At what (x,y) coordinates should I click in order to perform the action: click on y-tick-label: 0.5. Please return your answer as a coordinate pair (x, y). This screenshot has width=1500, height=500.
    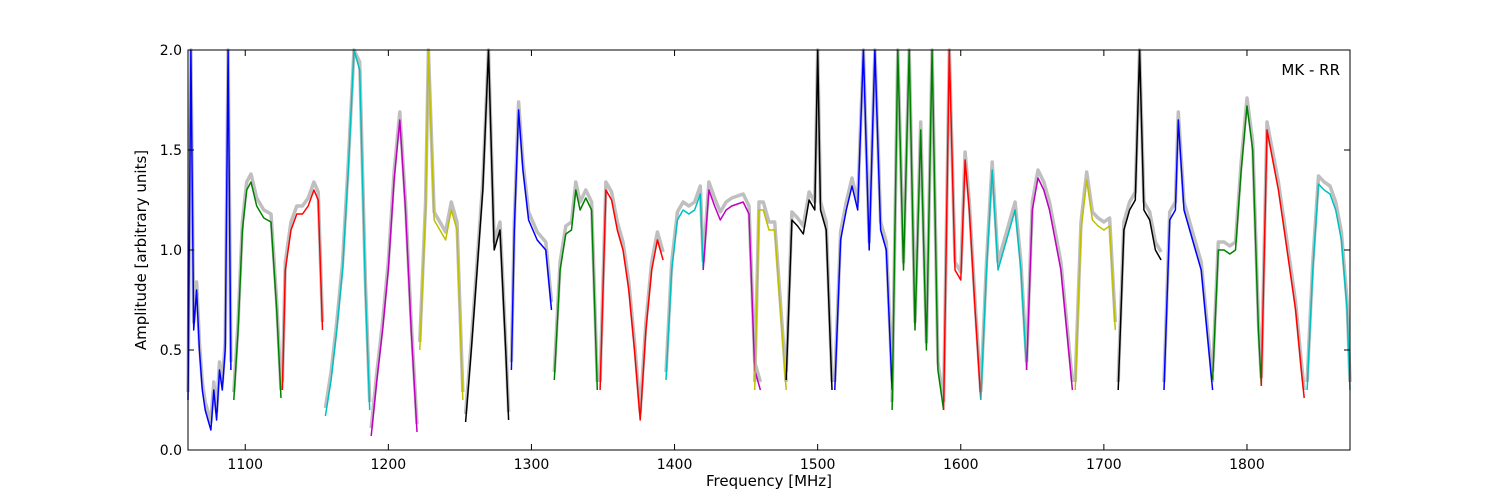
    Looking at the image, I should click on (171, 351).